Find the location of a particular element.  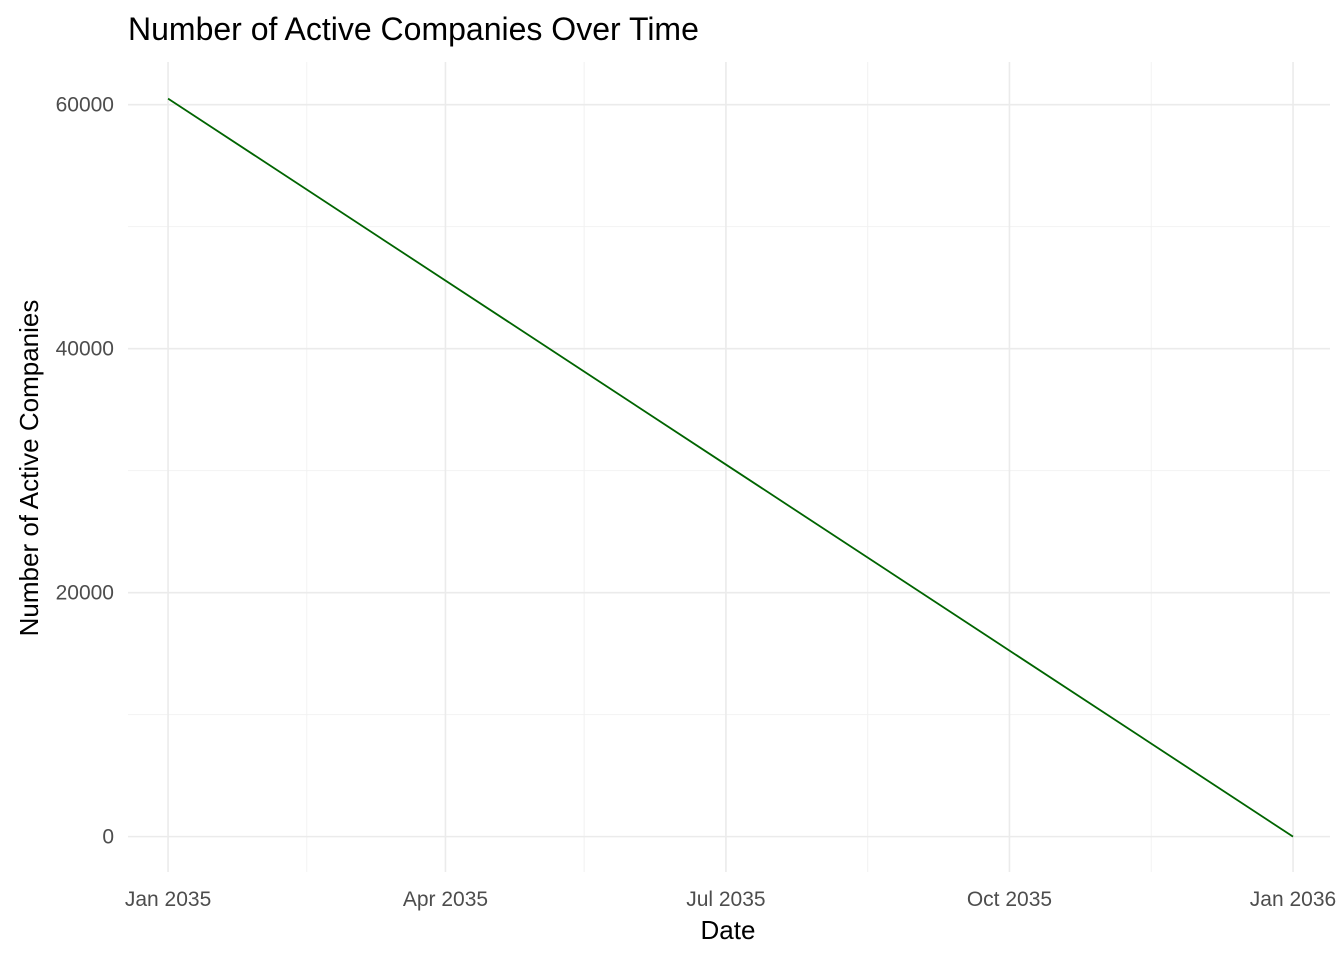

y-tick-label: 60000 is located at coordinates (85, 105).